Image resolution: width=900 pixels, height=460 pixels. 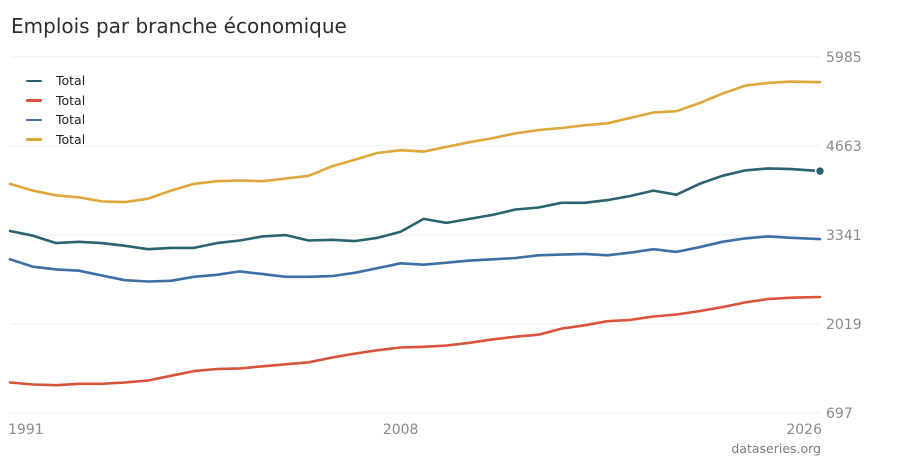 What do you see at coordinates (401, 430) in the screenshot?
I see `x-tick-label: 2008` at bounding box center [401, 430].